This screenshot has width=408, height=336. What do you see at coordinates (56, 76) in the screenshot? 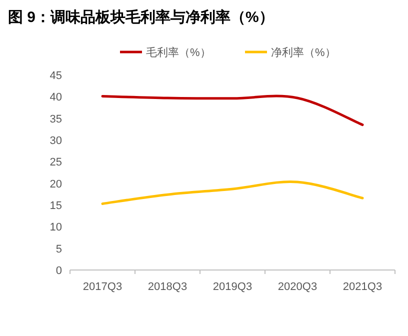
I see `y-tick-label: 45` at bounding box center [56, 76].